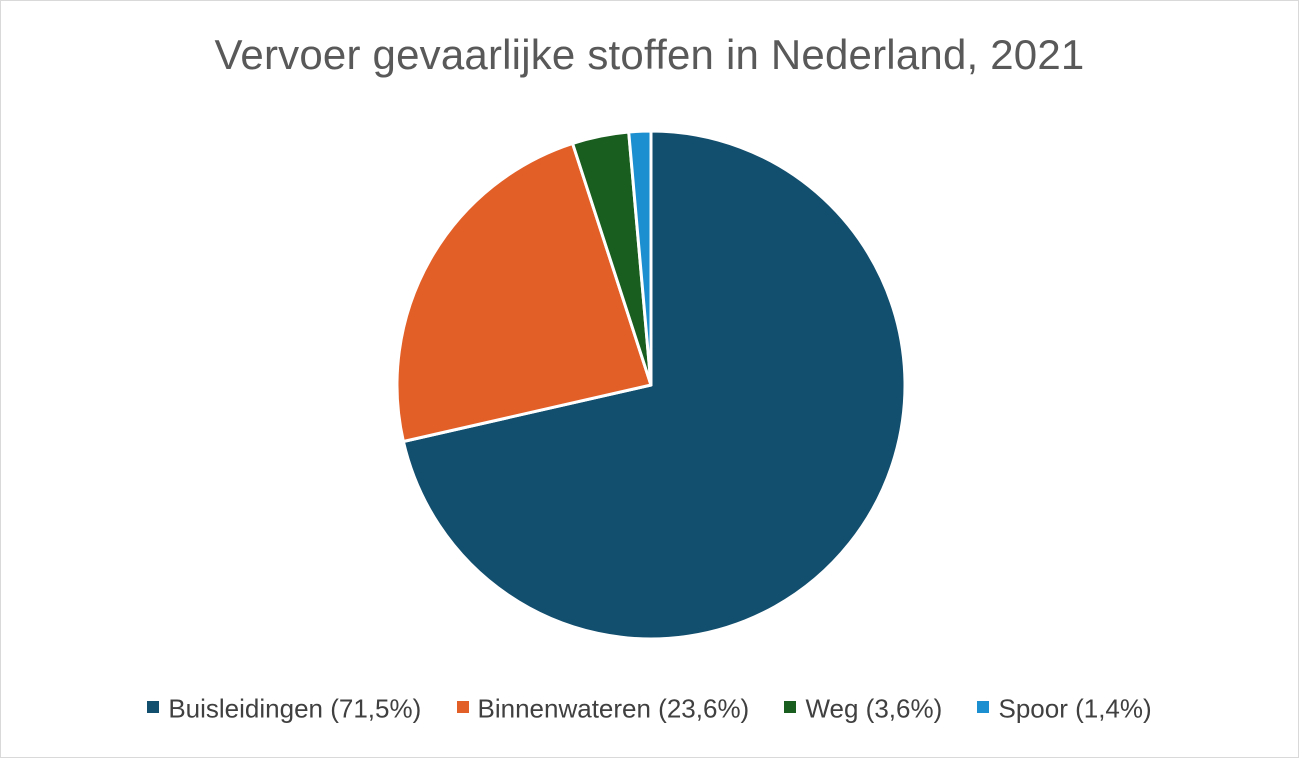 Image resolution: width=1299 pixels, height=758 pixels. I want to click on legend-item-buisleidingen: Buisleidingen (71,5%), so click(284, 708).